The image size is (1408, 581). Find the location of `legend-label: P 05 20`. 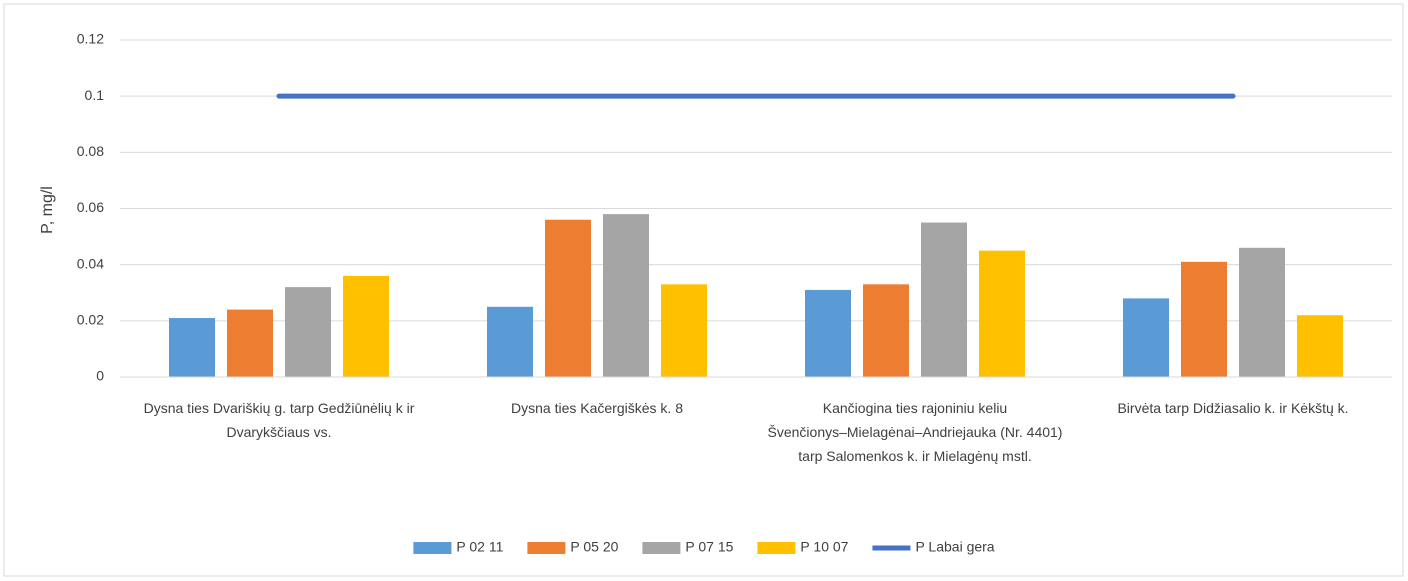

legend-label: P 05 20 is located at coordinates (594, 547).